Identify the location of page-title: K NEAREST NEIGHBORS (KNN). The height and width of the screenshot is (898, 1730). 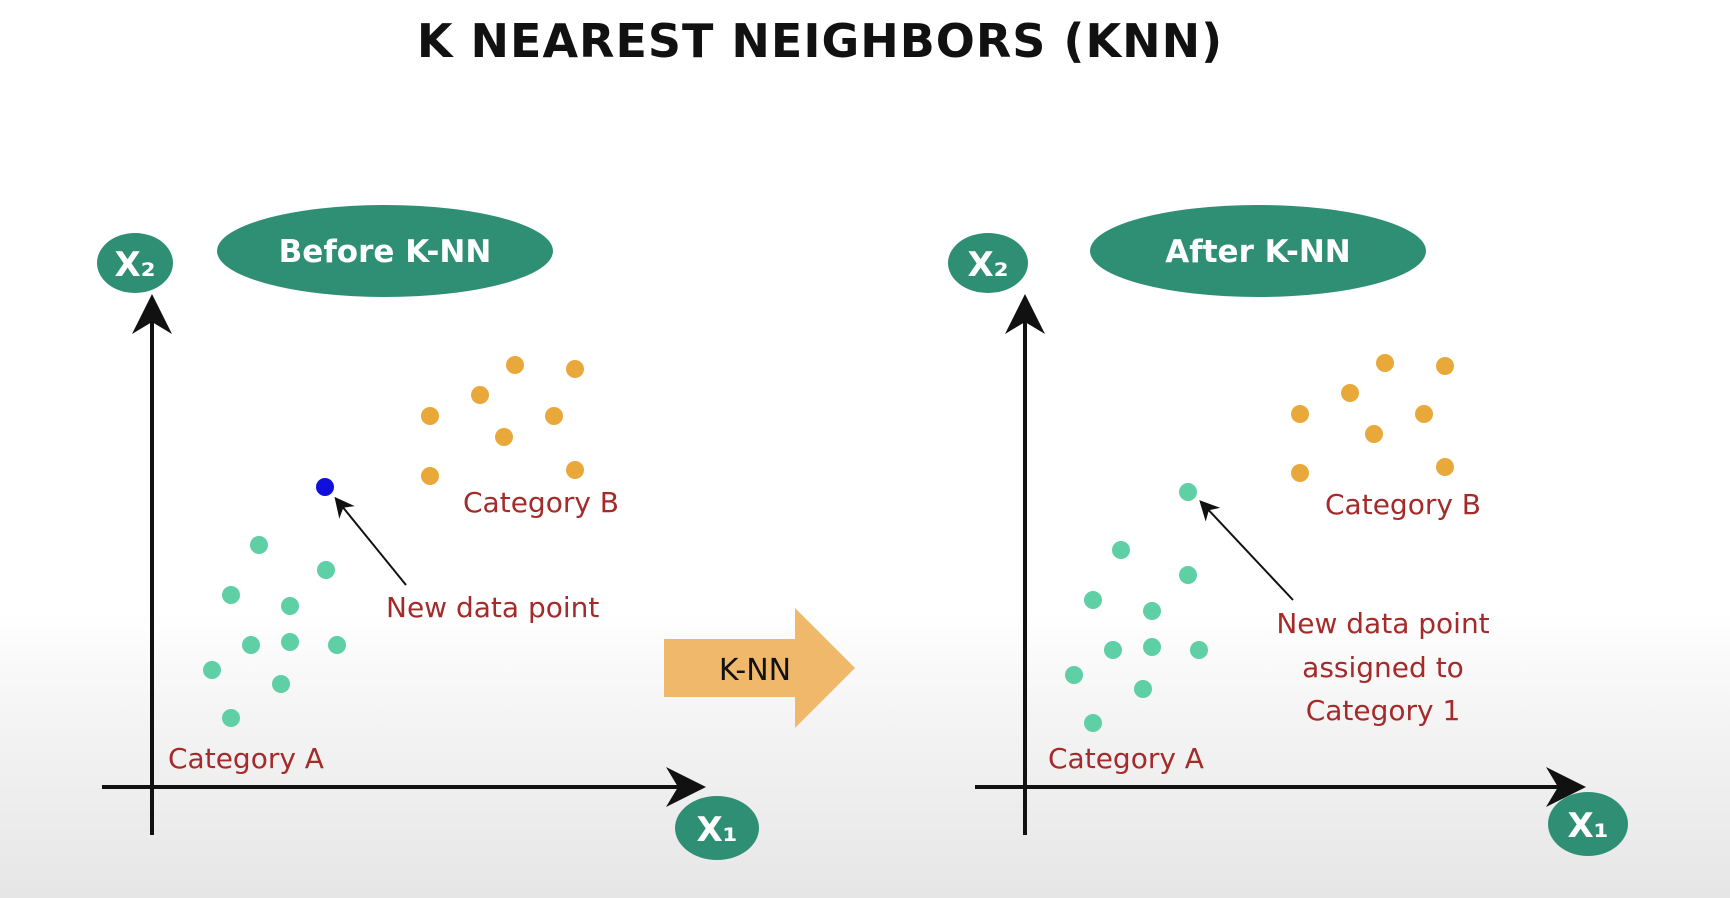
(820, 41).